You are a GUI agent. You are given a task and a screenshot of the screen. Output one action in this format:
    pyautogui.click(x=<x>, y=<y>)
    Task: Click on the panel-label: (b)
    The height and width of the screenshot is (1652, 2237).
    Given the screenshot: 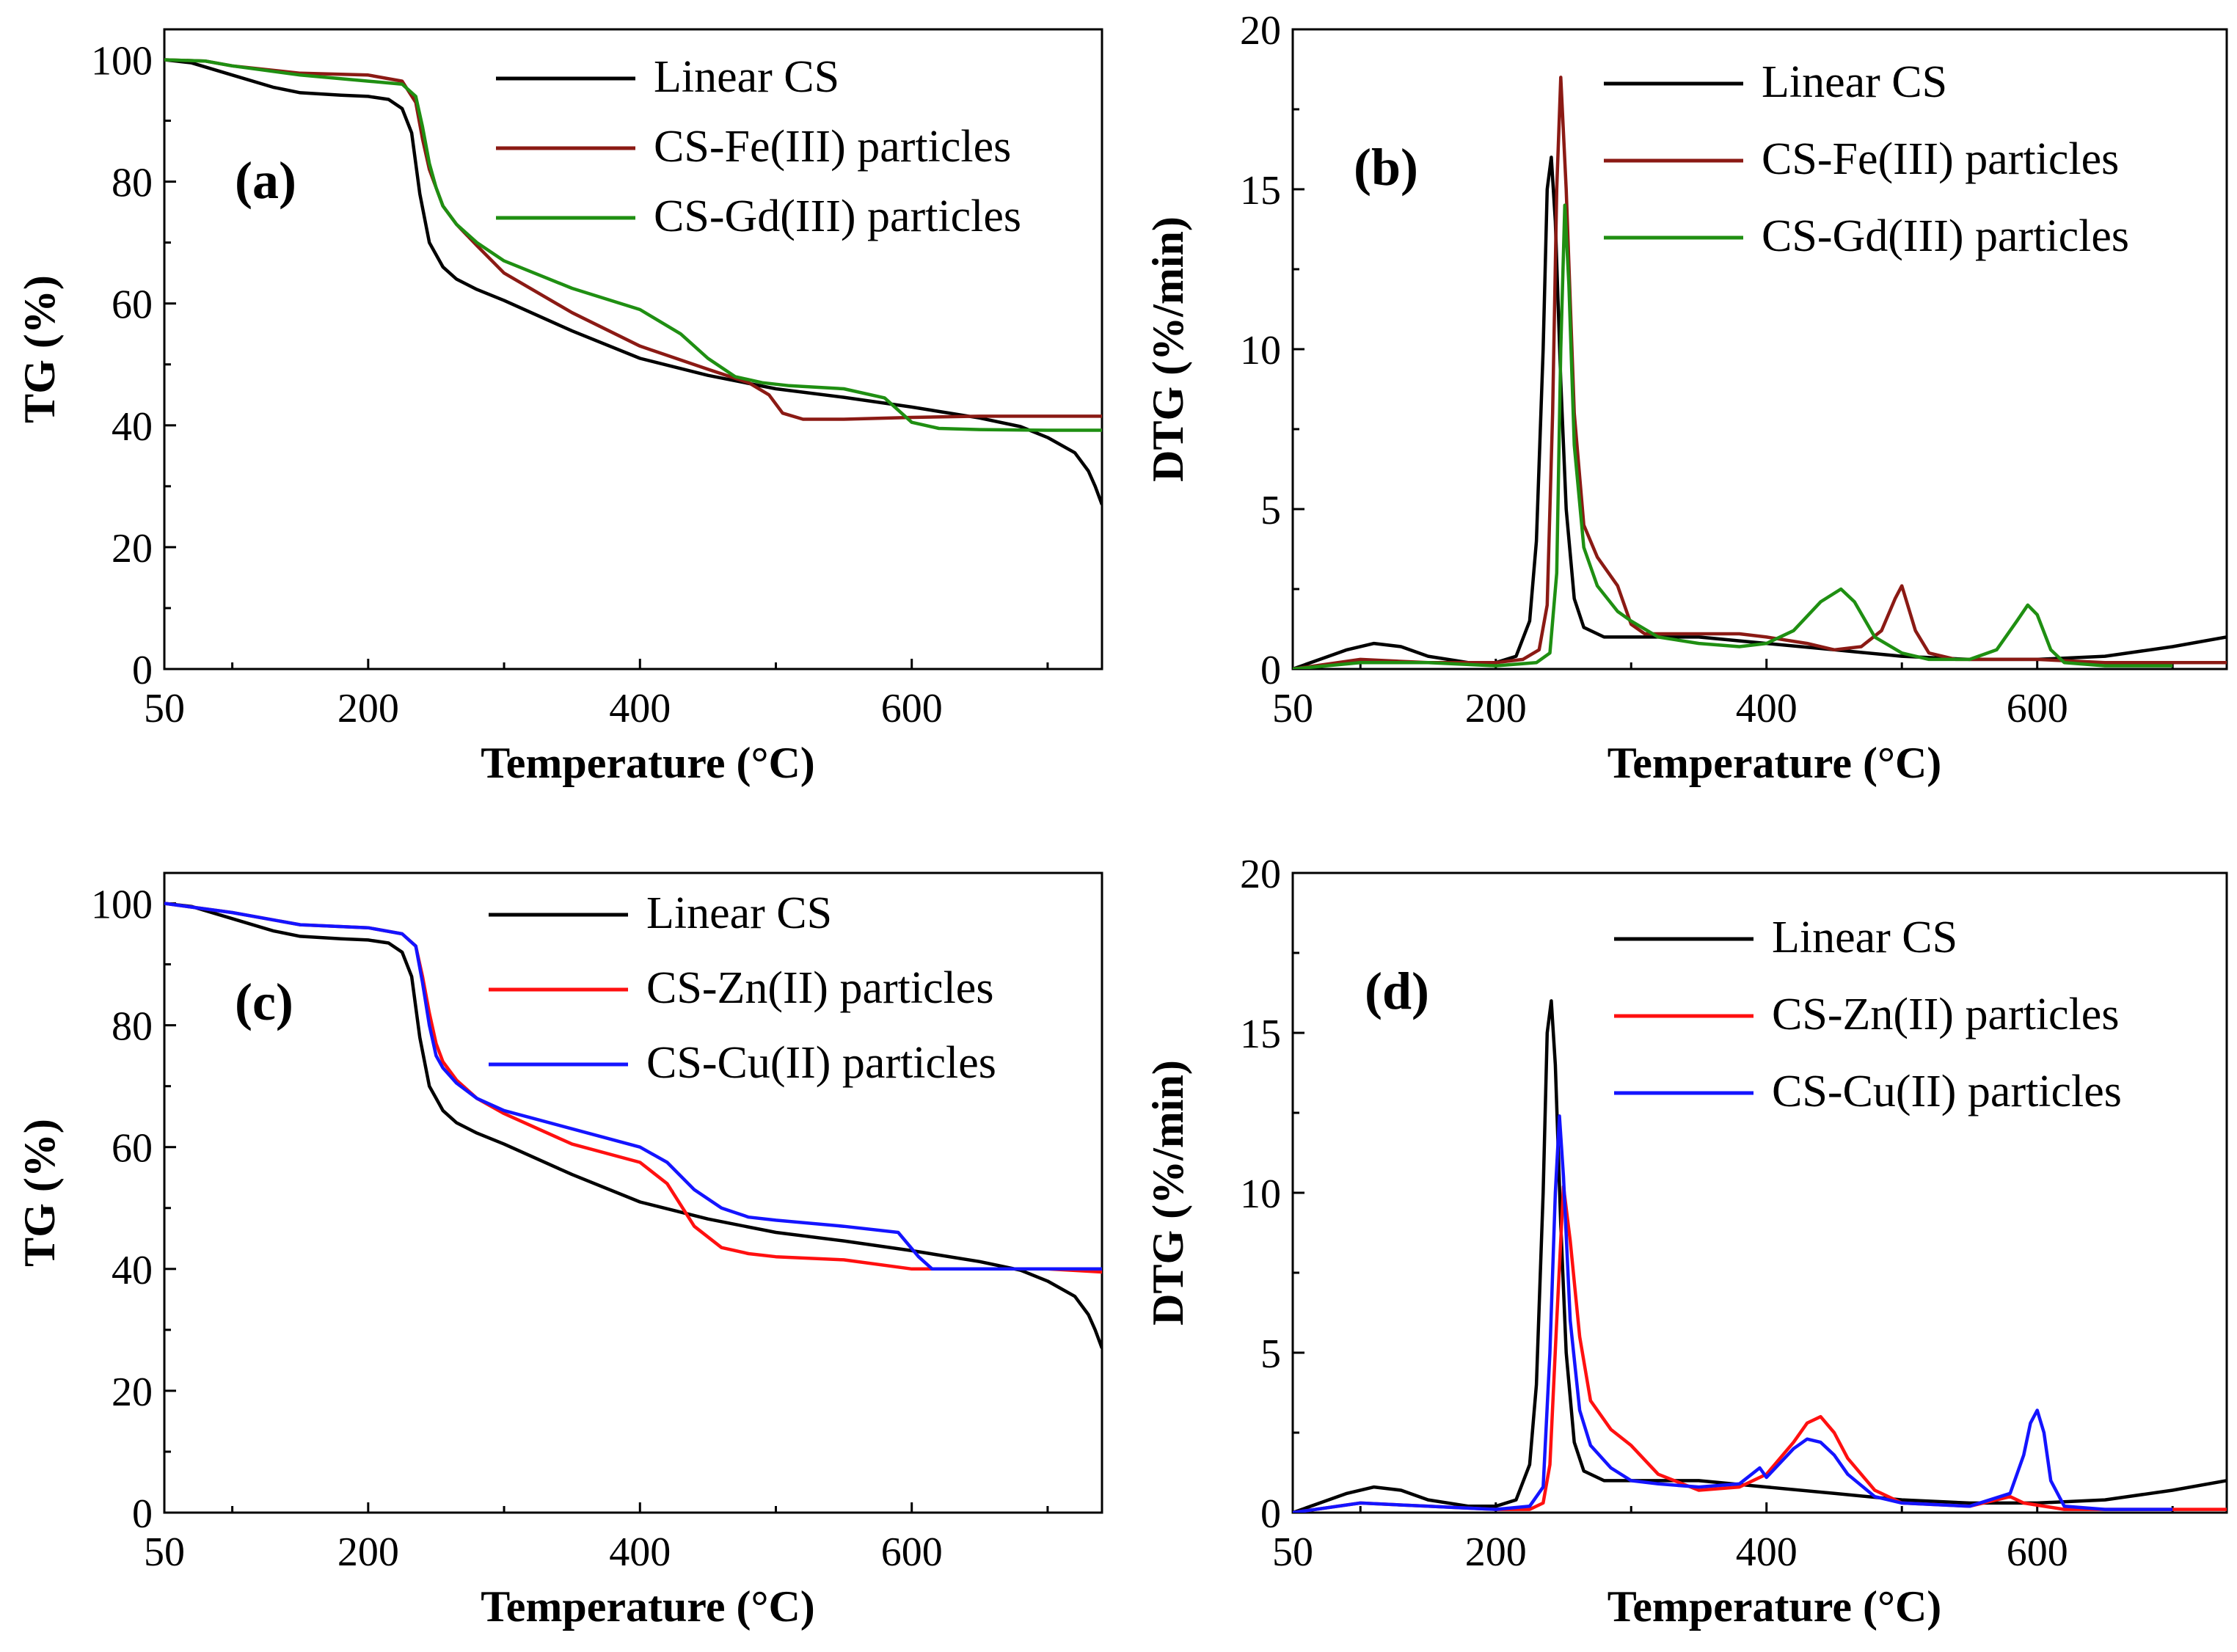 What is the action you would take?
    pyautogui.click(x=1386, y=167)
    